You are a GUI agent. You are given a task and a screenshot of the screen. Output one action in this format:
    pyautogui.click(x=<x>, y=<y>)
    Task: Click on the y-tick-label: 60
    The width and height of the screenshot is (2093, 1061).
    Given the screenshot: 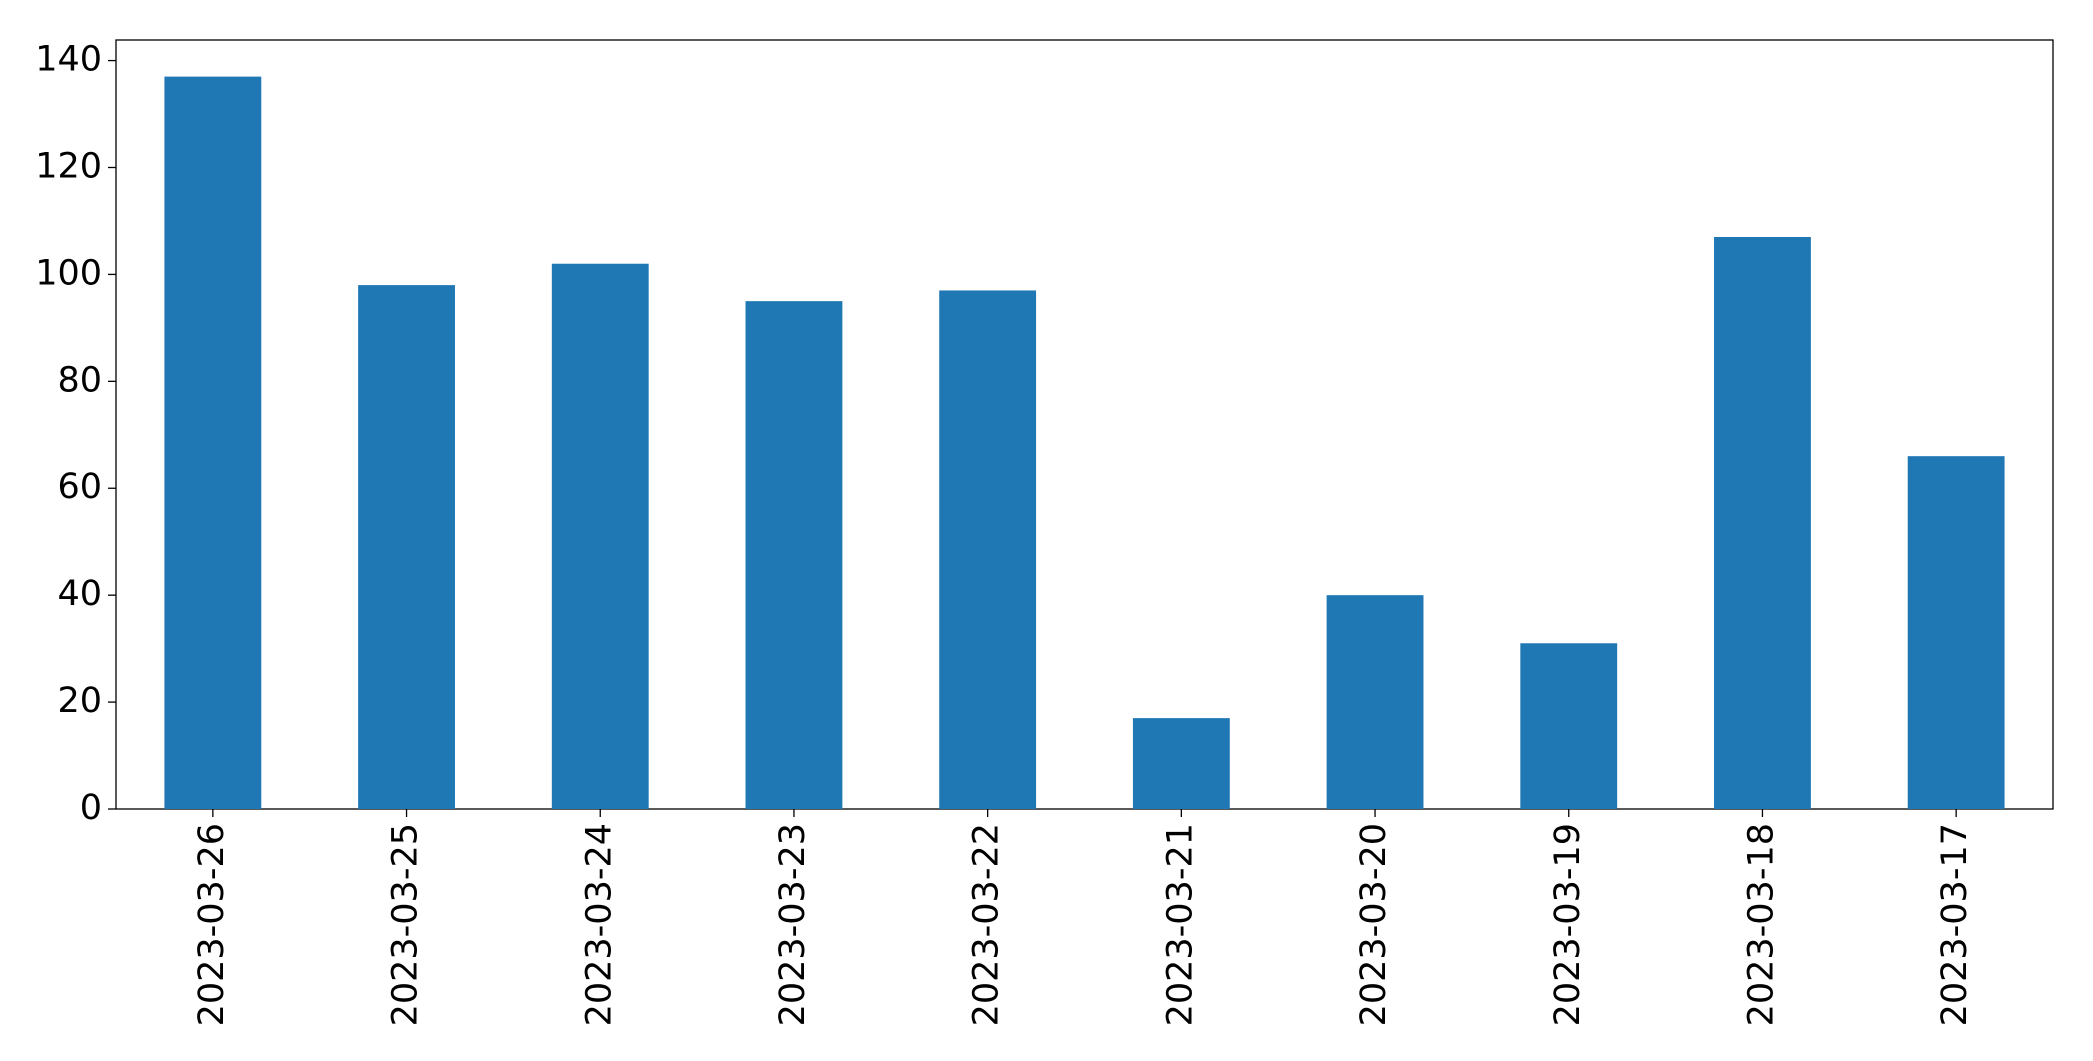 What is the action you would take?
    pyautogui.click(x=79, y=487)
    